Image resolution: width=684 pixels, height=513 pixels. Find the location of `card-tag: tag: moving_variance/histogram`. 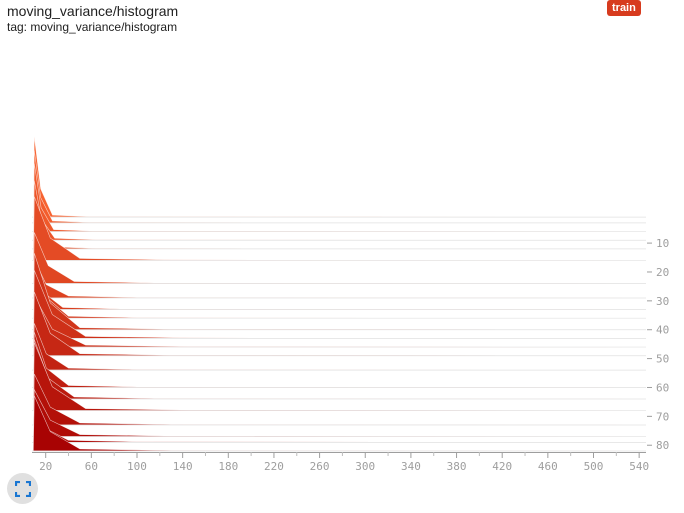

card-tag: tag: moving_variance/histogram is located at coordinates (92, 27).